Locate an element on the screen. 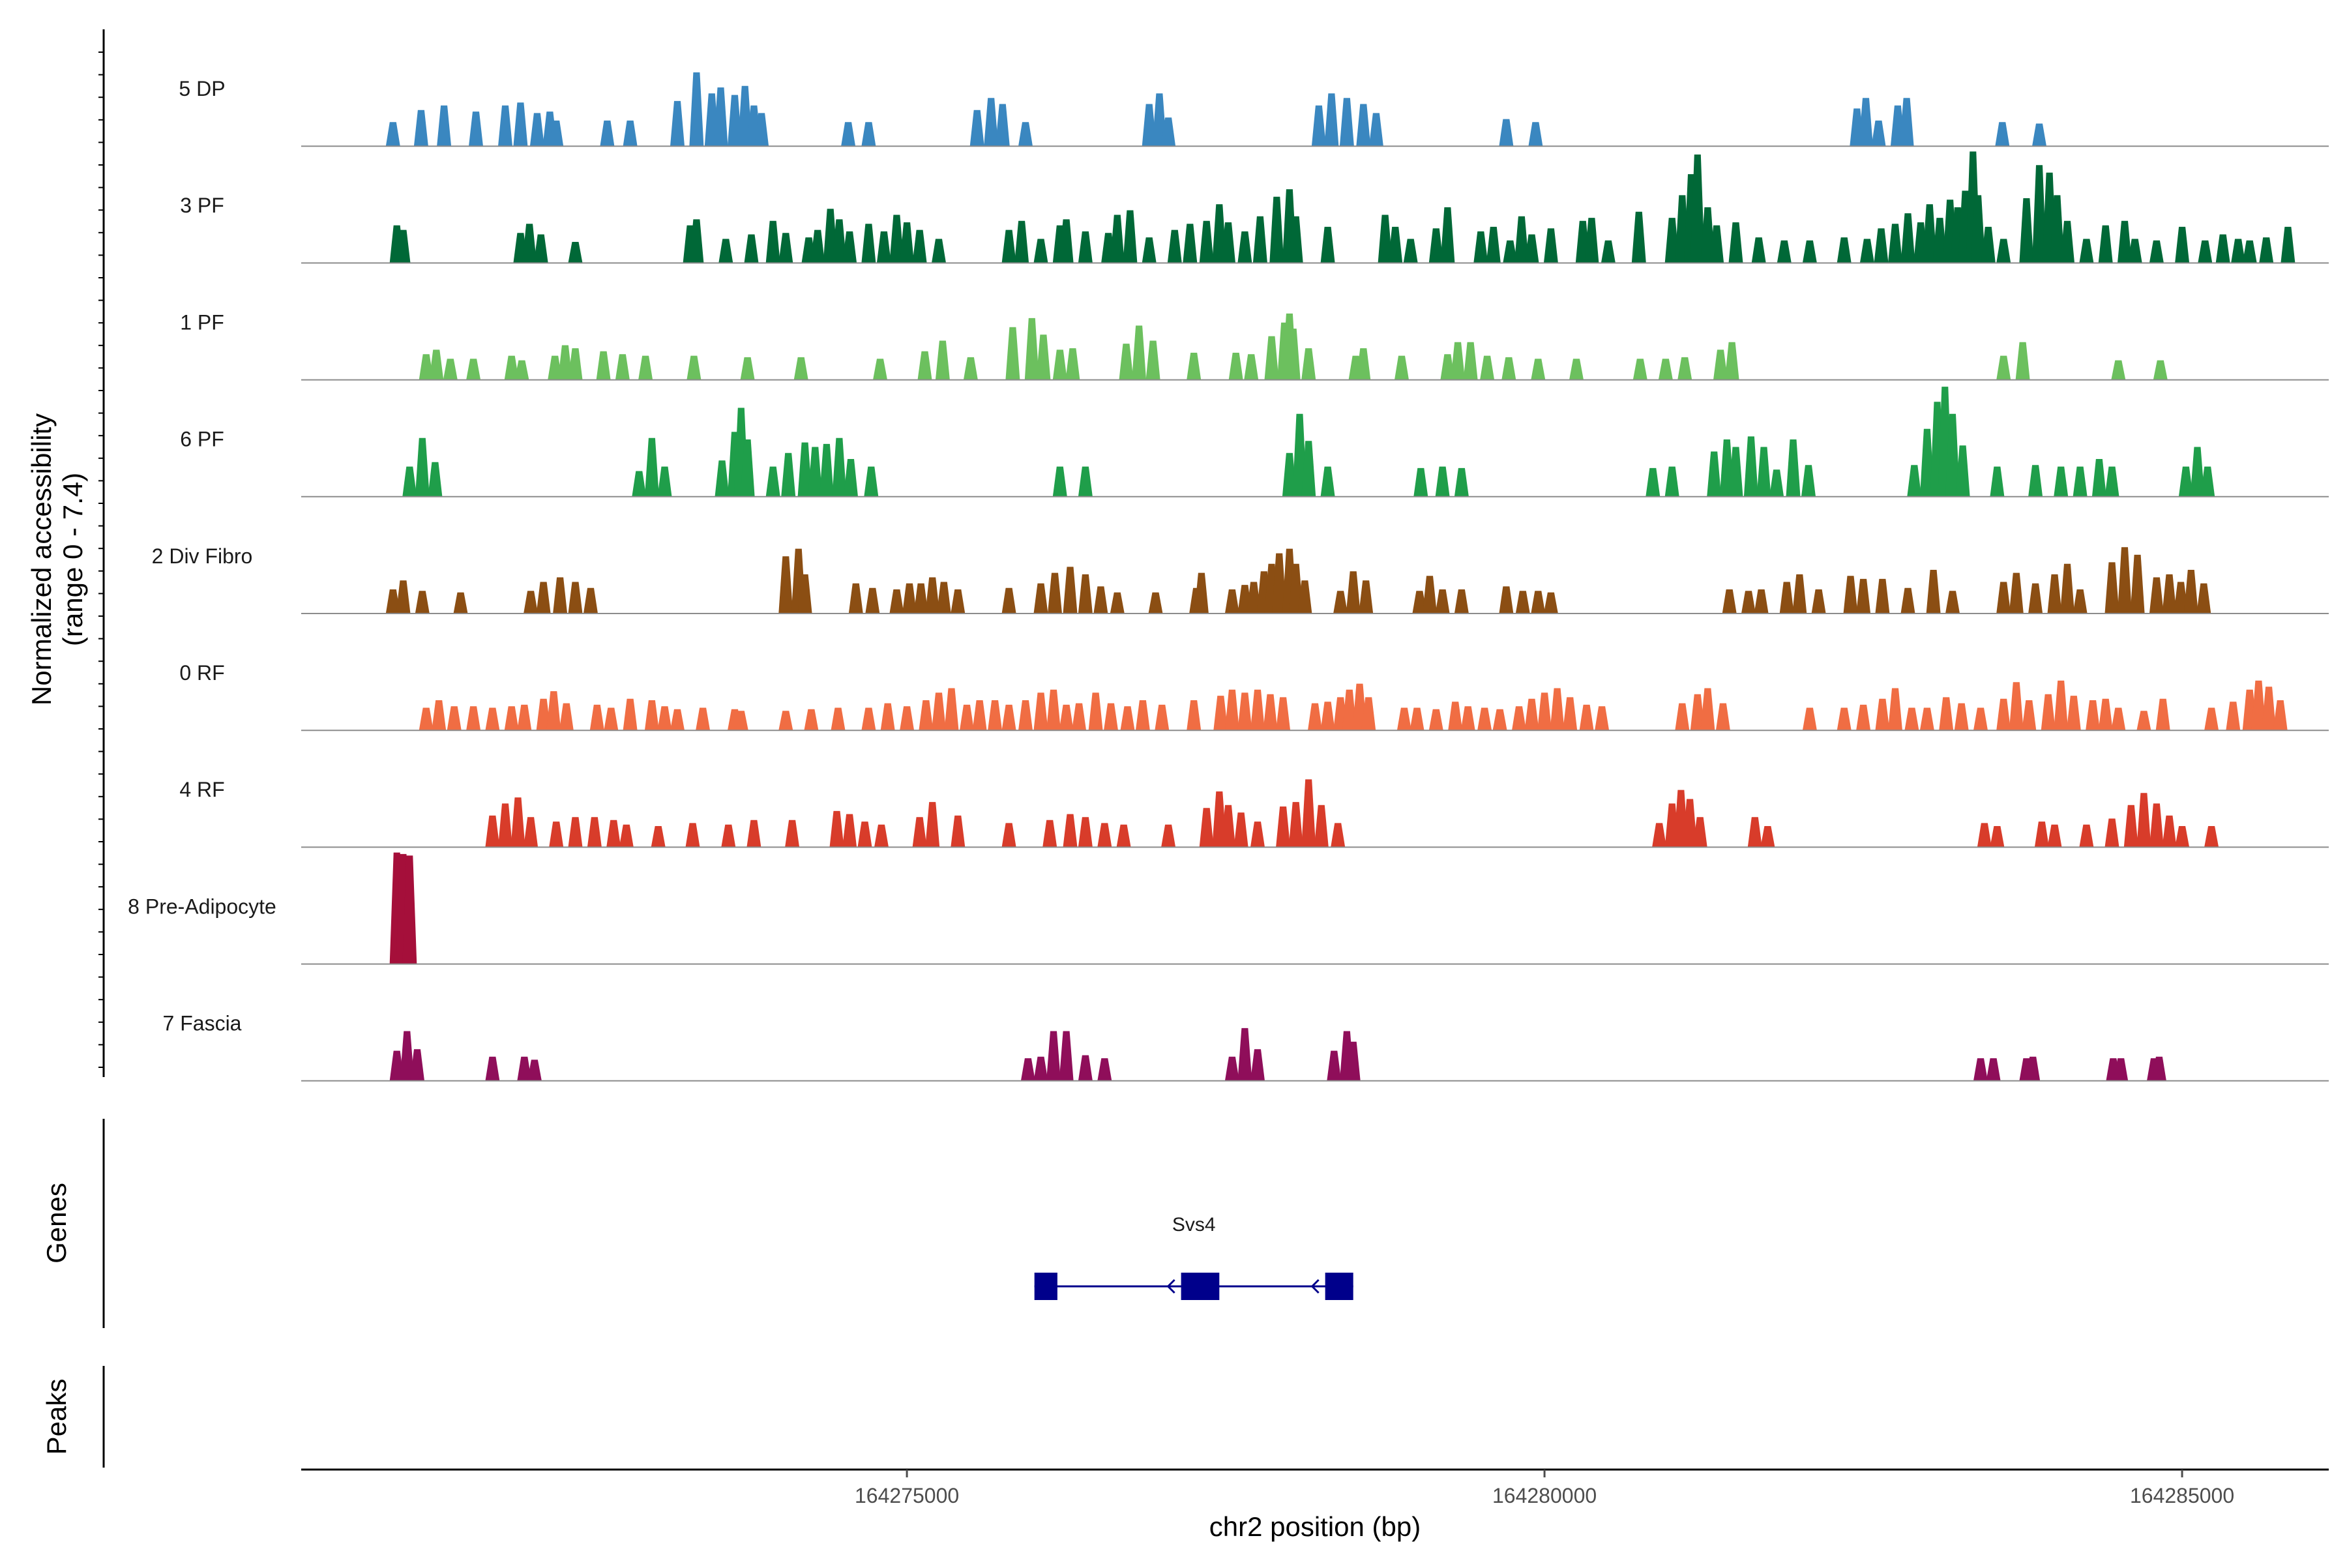  track-2-div-fibro: 2 Div Fibro is located at coordinates (1240, 579).